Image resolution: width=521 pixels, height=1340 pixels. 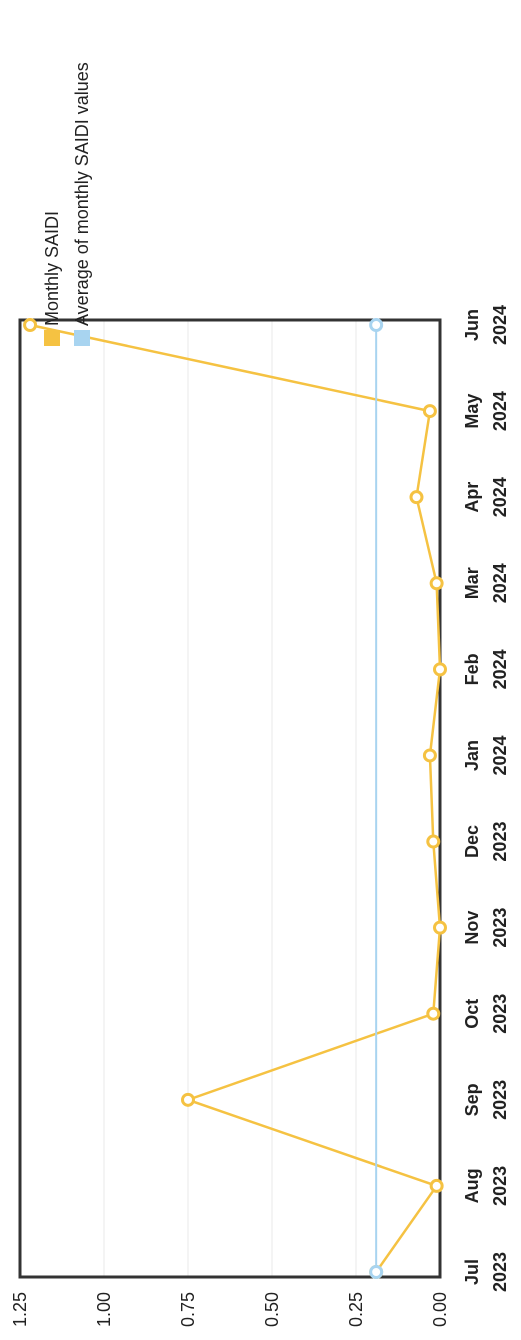 I want to click on x-tick-label: Dec 2023, so click(x=486, y=842).